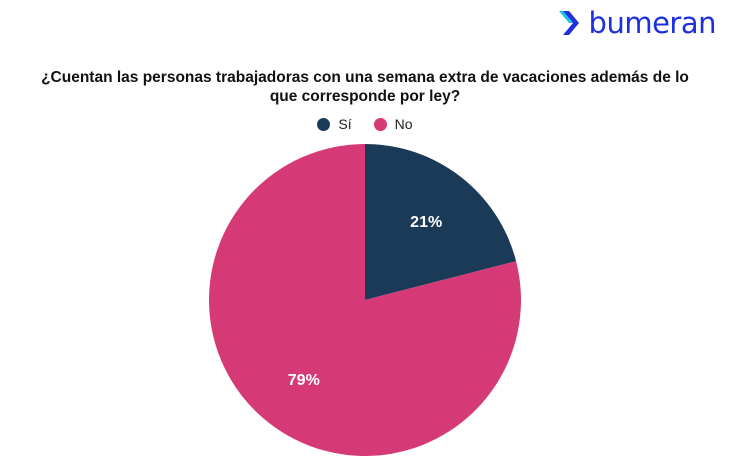 This screenshot has height=471, width=730. What do you see at coordinates (403, 124) in the screenshot?
I see `legend-label-no: No` at bounding box center [403, 124].